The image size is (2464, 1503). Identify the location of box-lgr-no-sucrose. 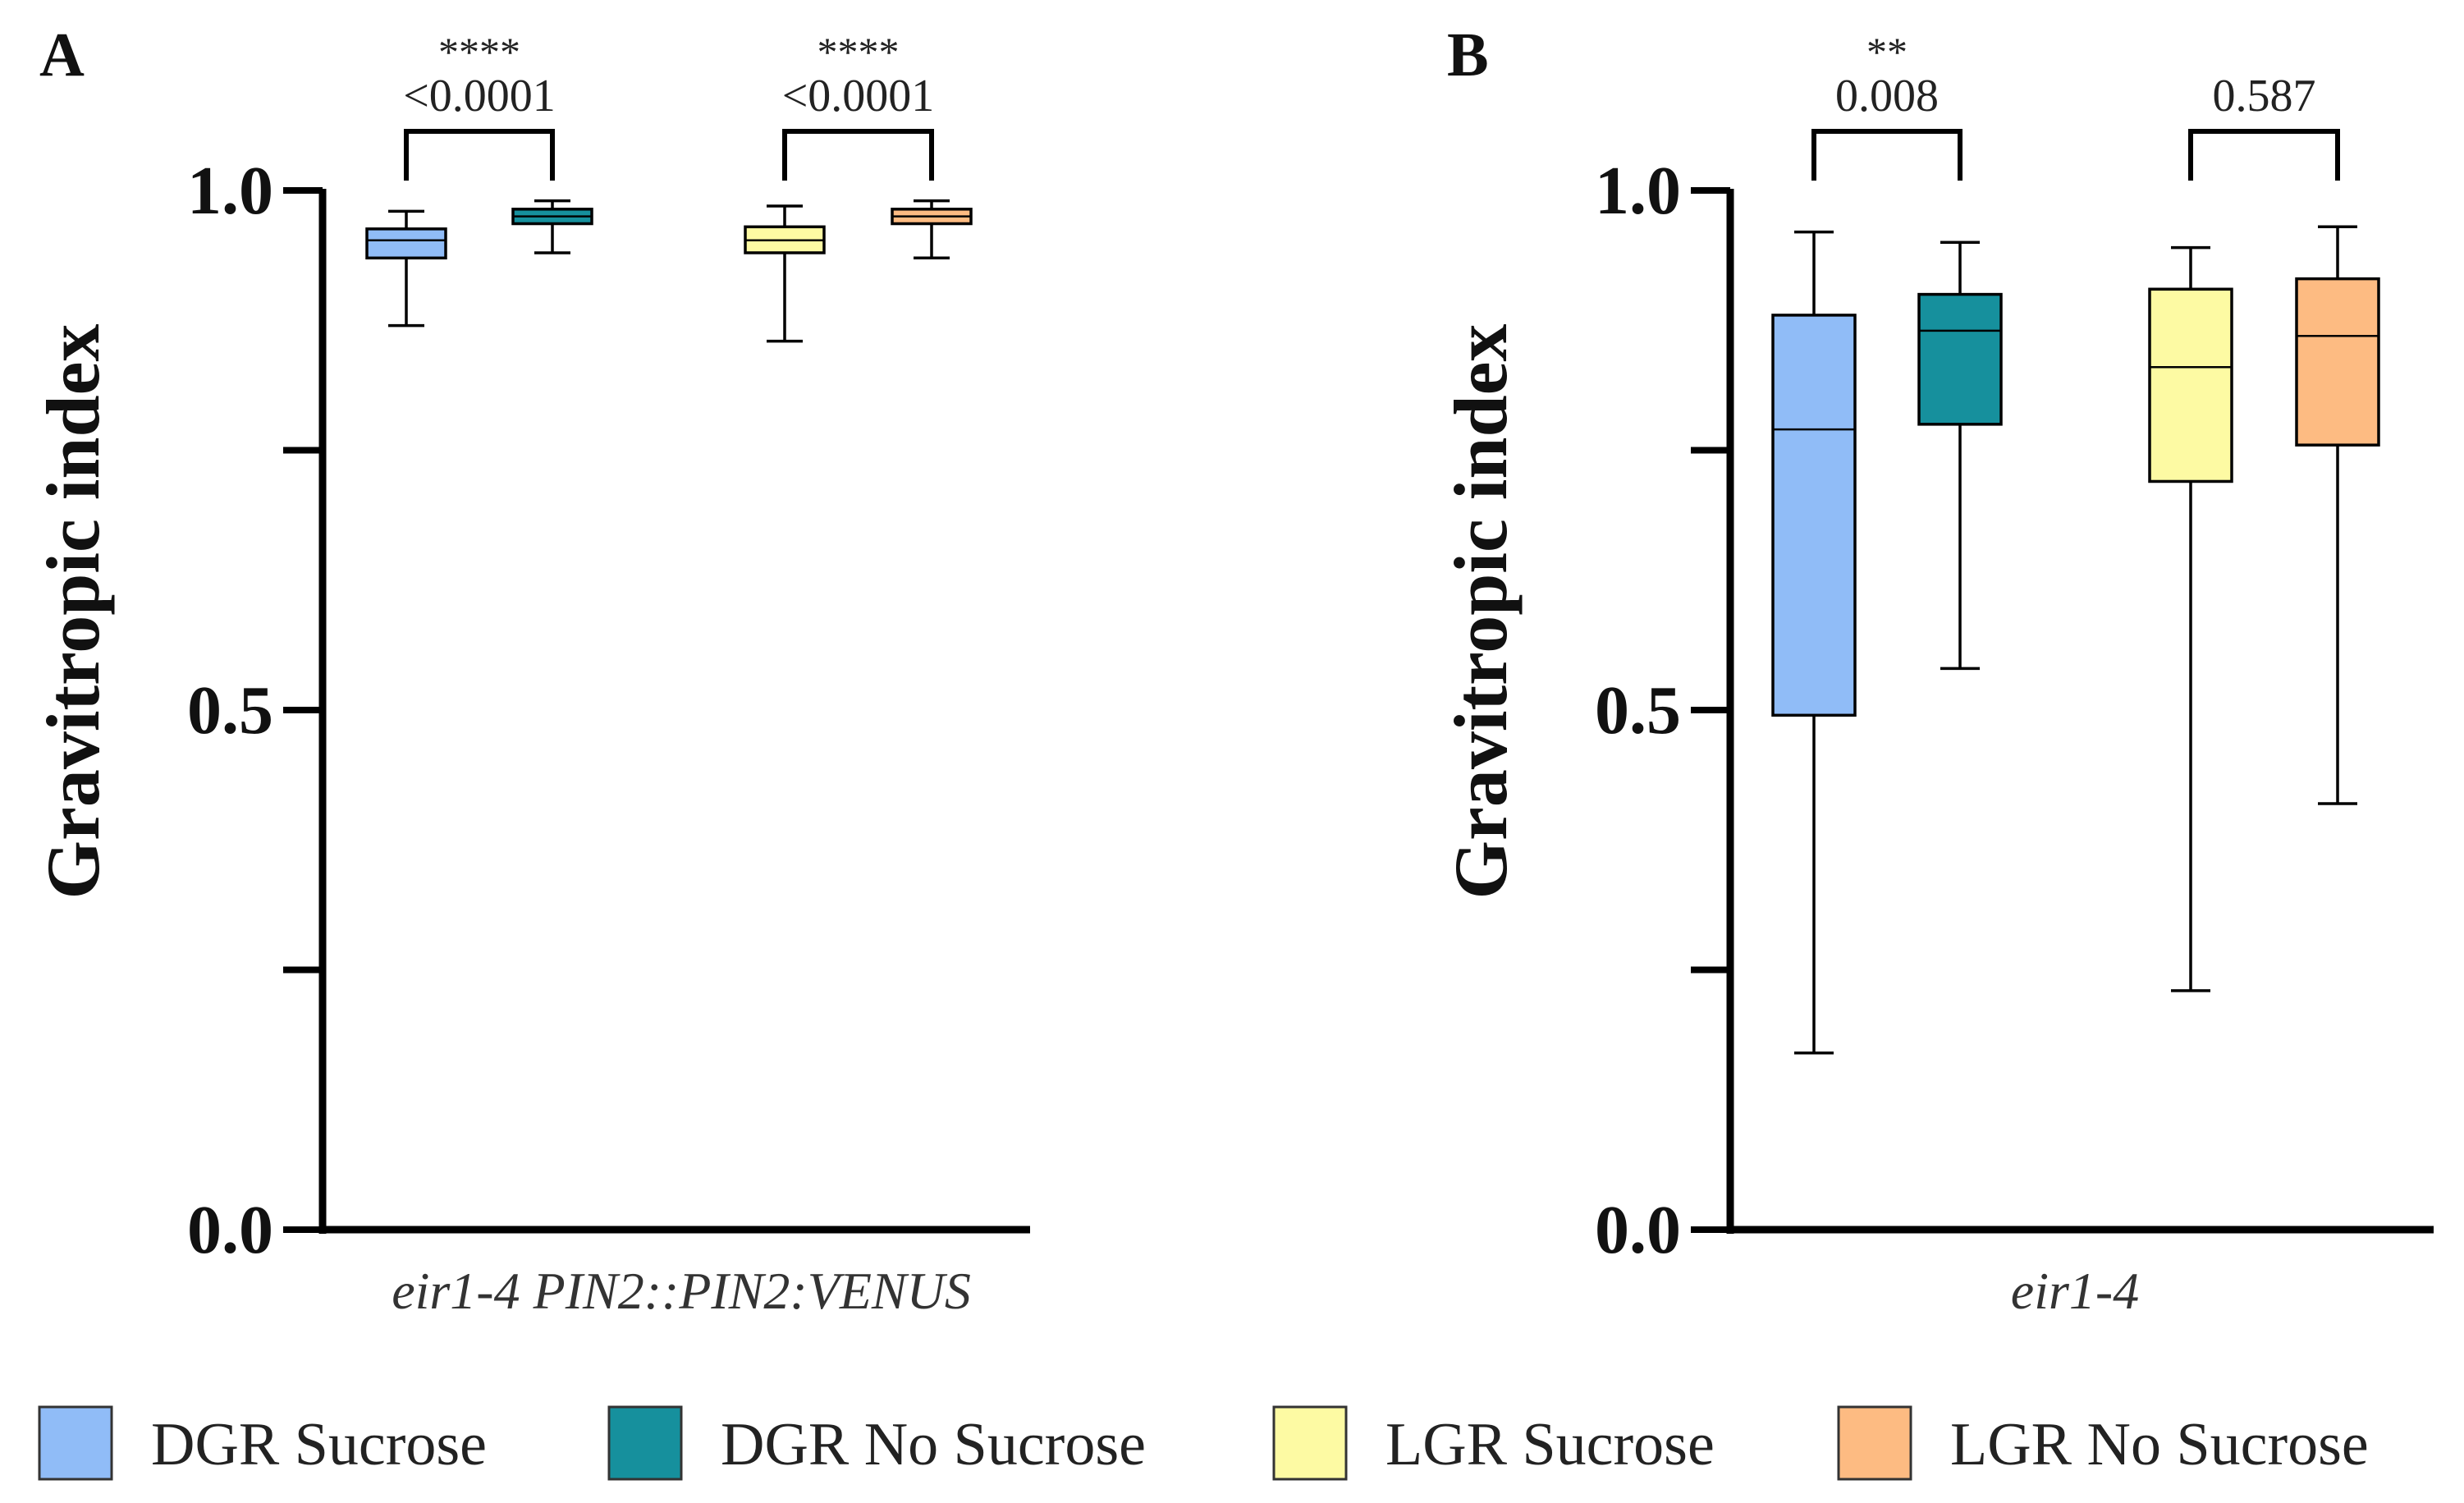
(2337, 362).